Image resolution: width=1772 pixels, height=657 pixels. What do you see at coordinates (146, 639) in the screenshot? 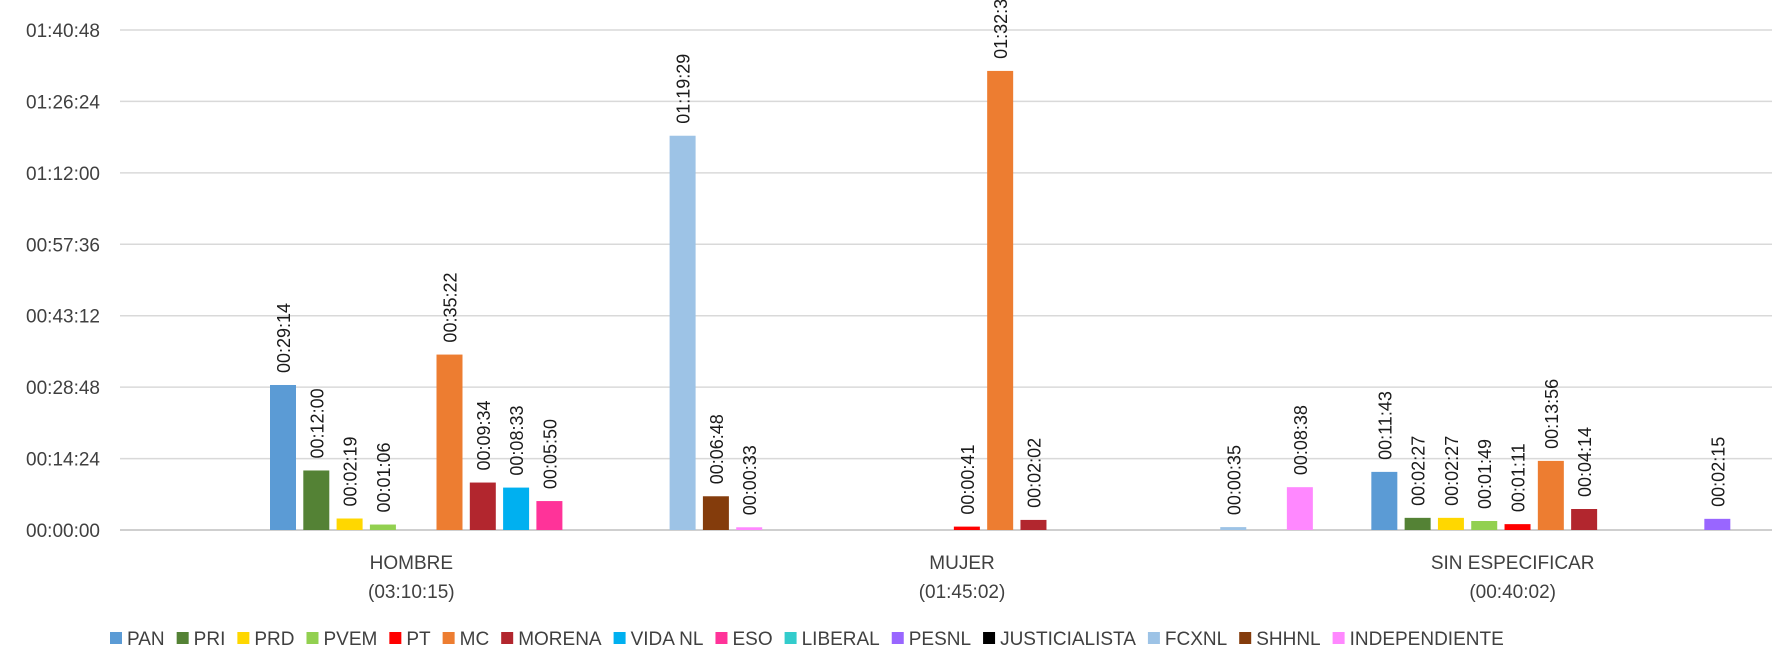
I see `legend-item: PAN` at bounding box center [146, 639].